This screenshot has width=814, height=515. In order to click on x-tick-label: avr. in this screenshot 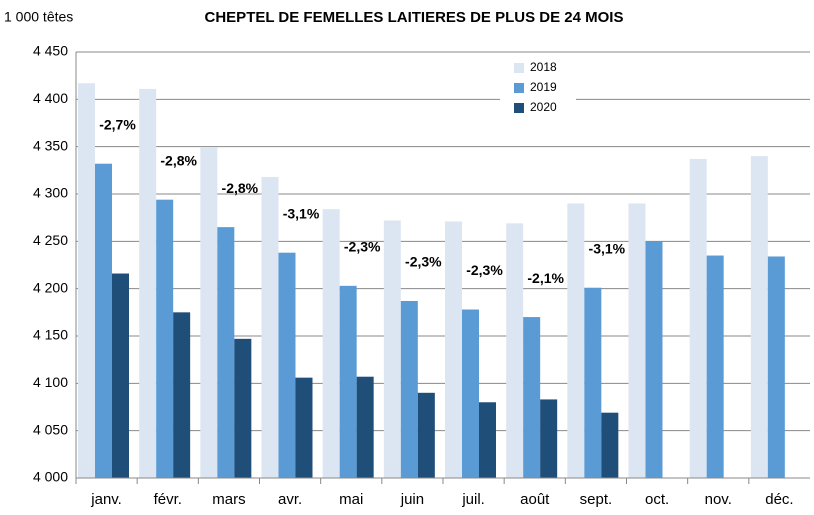, I will do `click(290, 499)`.